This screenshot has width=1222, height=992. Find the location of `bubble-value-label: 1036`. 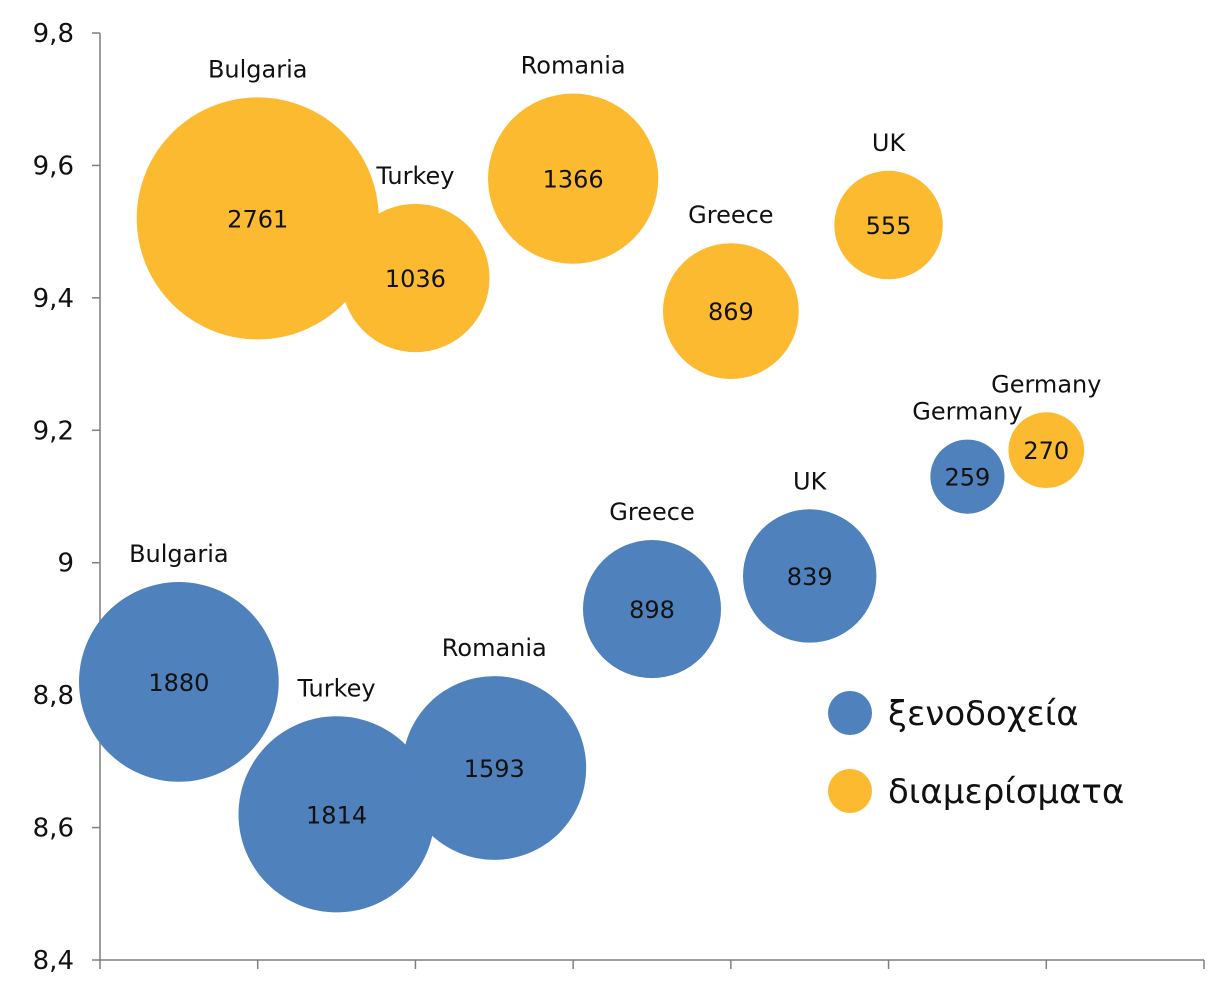

bubble-value-label: 1036 is located at coordinates (415, 279).